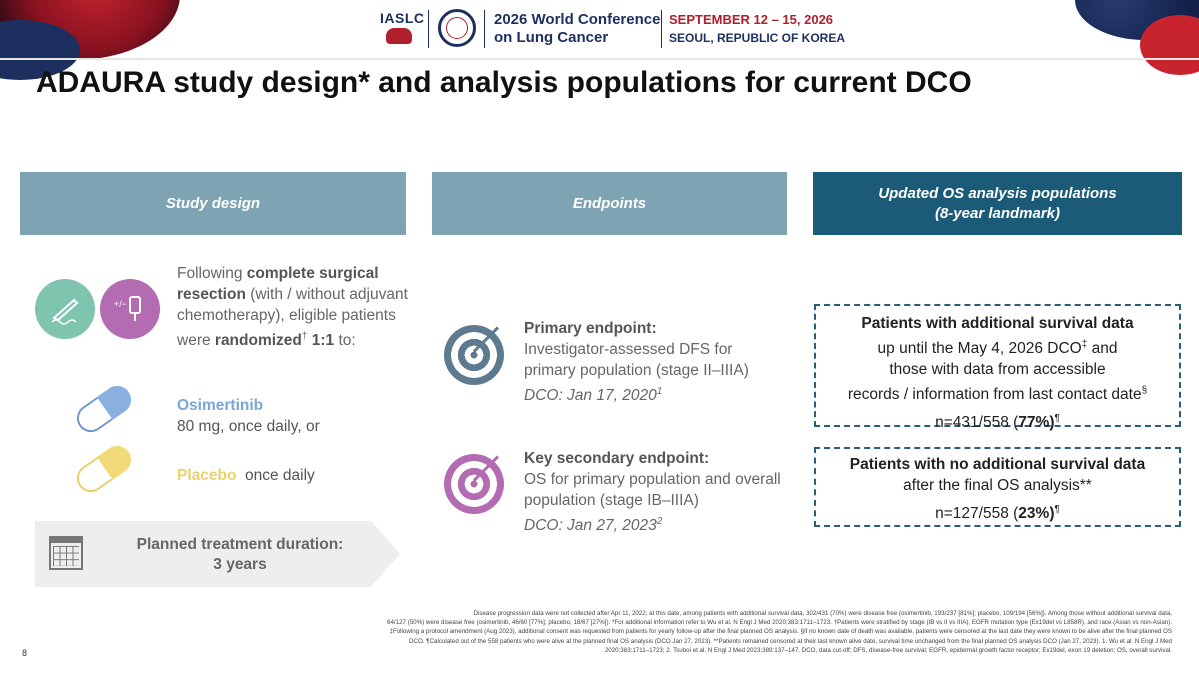 The width and height of the screenshot is (1199, 674). I want to click on treatment-duration-arrow, so click(217, 554).